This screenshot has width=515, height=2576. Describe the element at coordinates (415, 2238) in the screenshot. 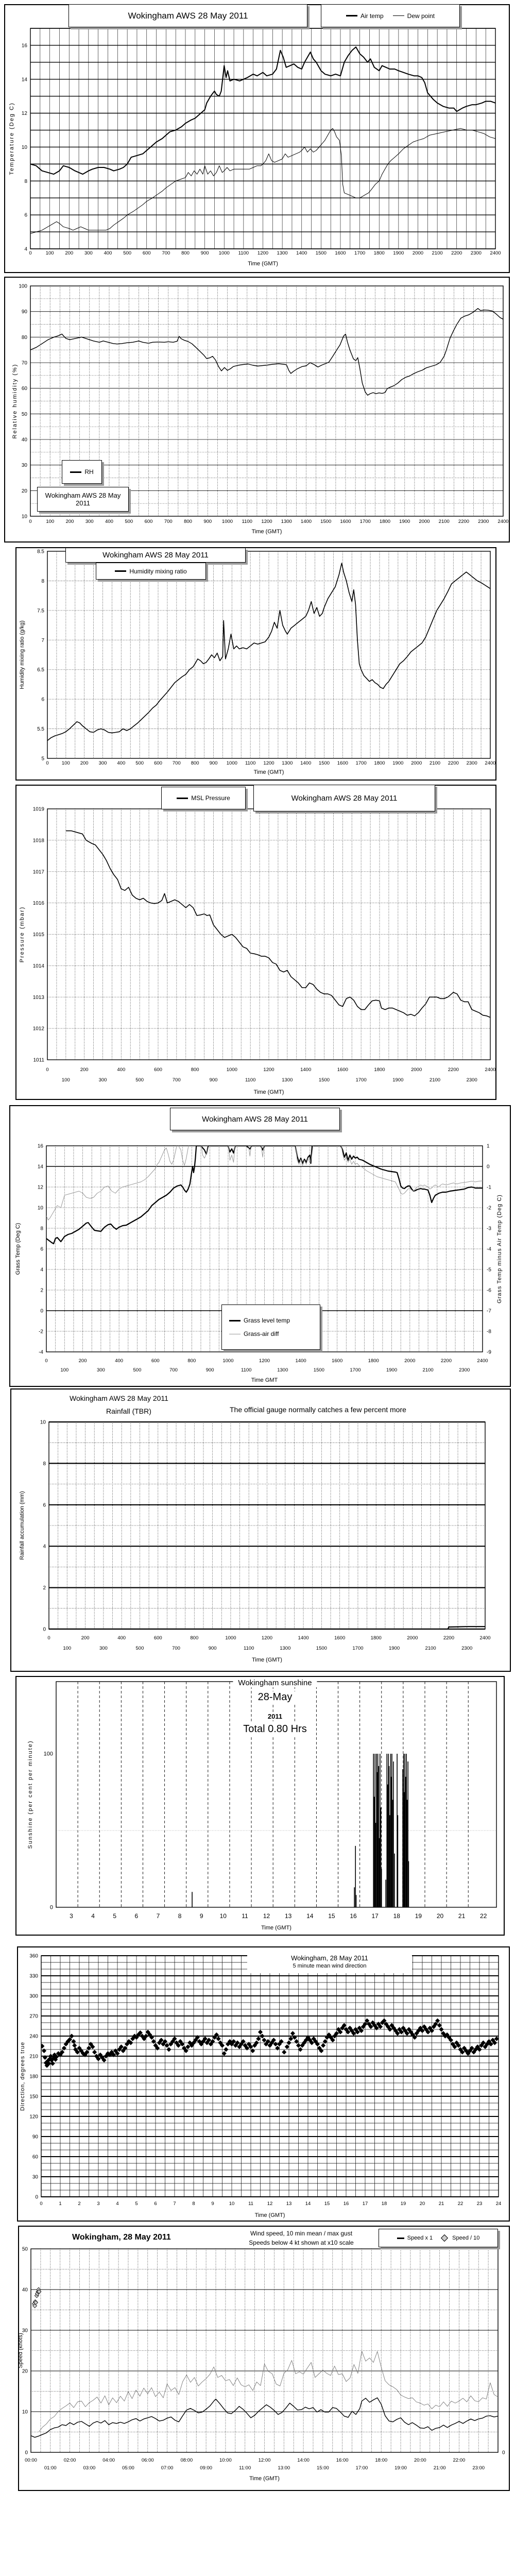

I see `legend-speed-x1: Speed x 1` at that location.